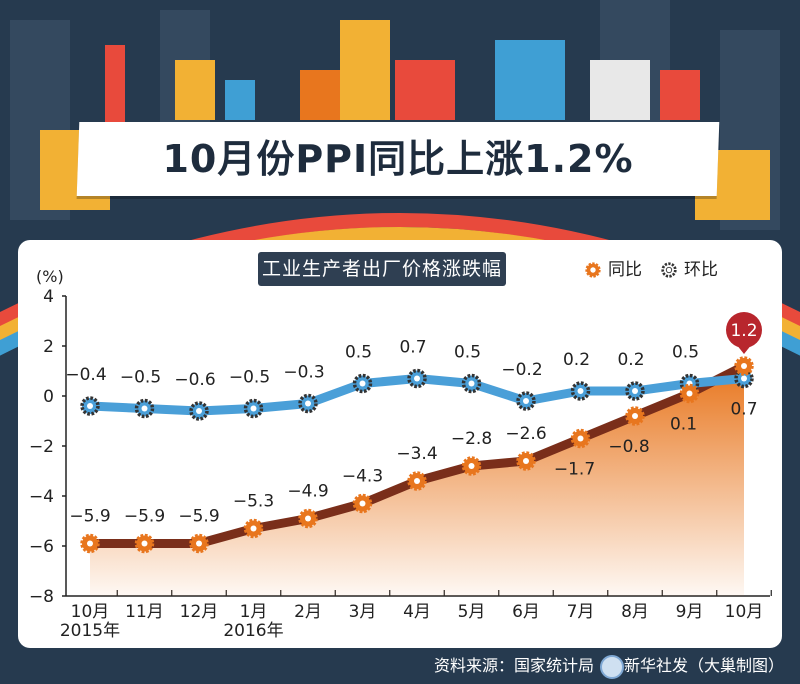  What do you see at coordinates (593, 270) in the screenshot?
I see `orange-gear-icon` at bounding box center [593, 270].